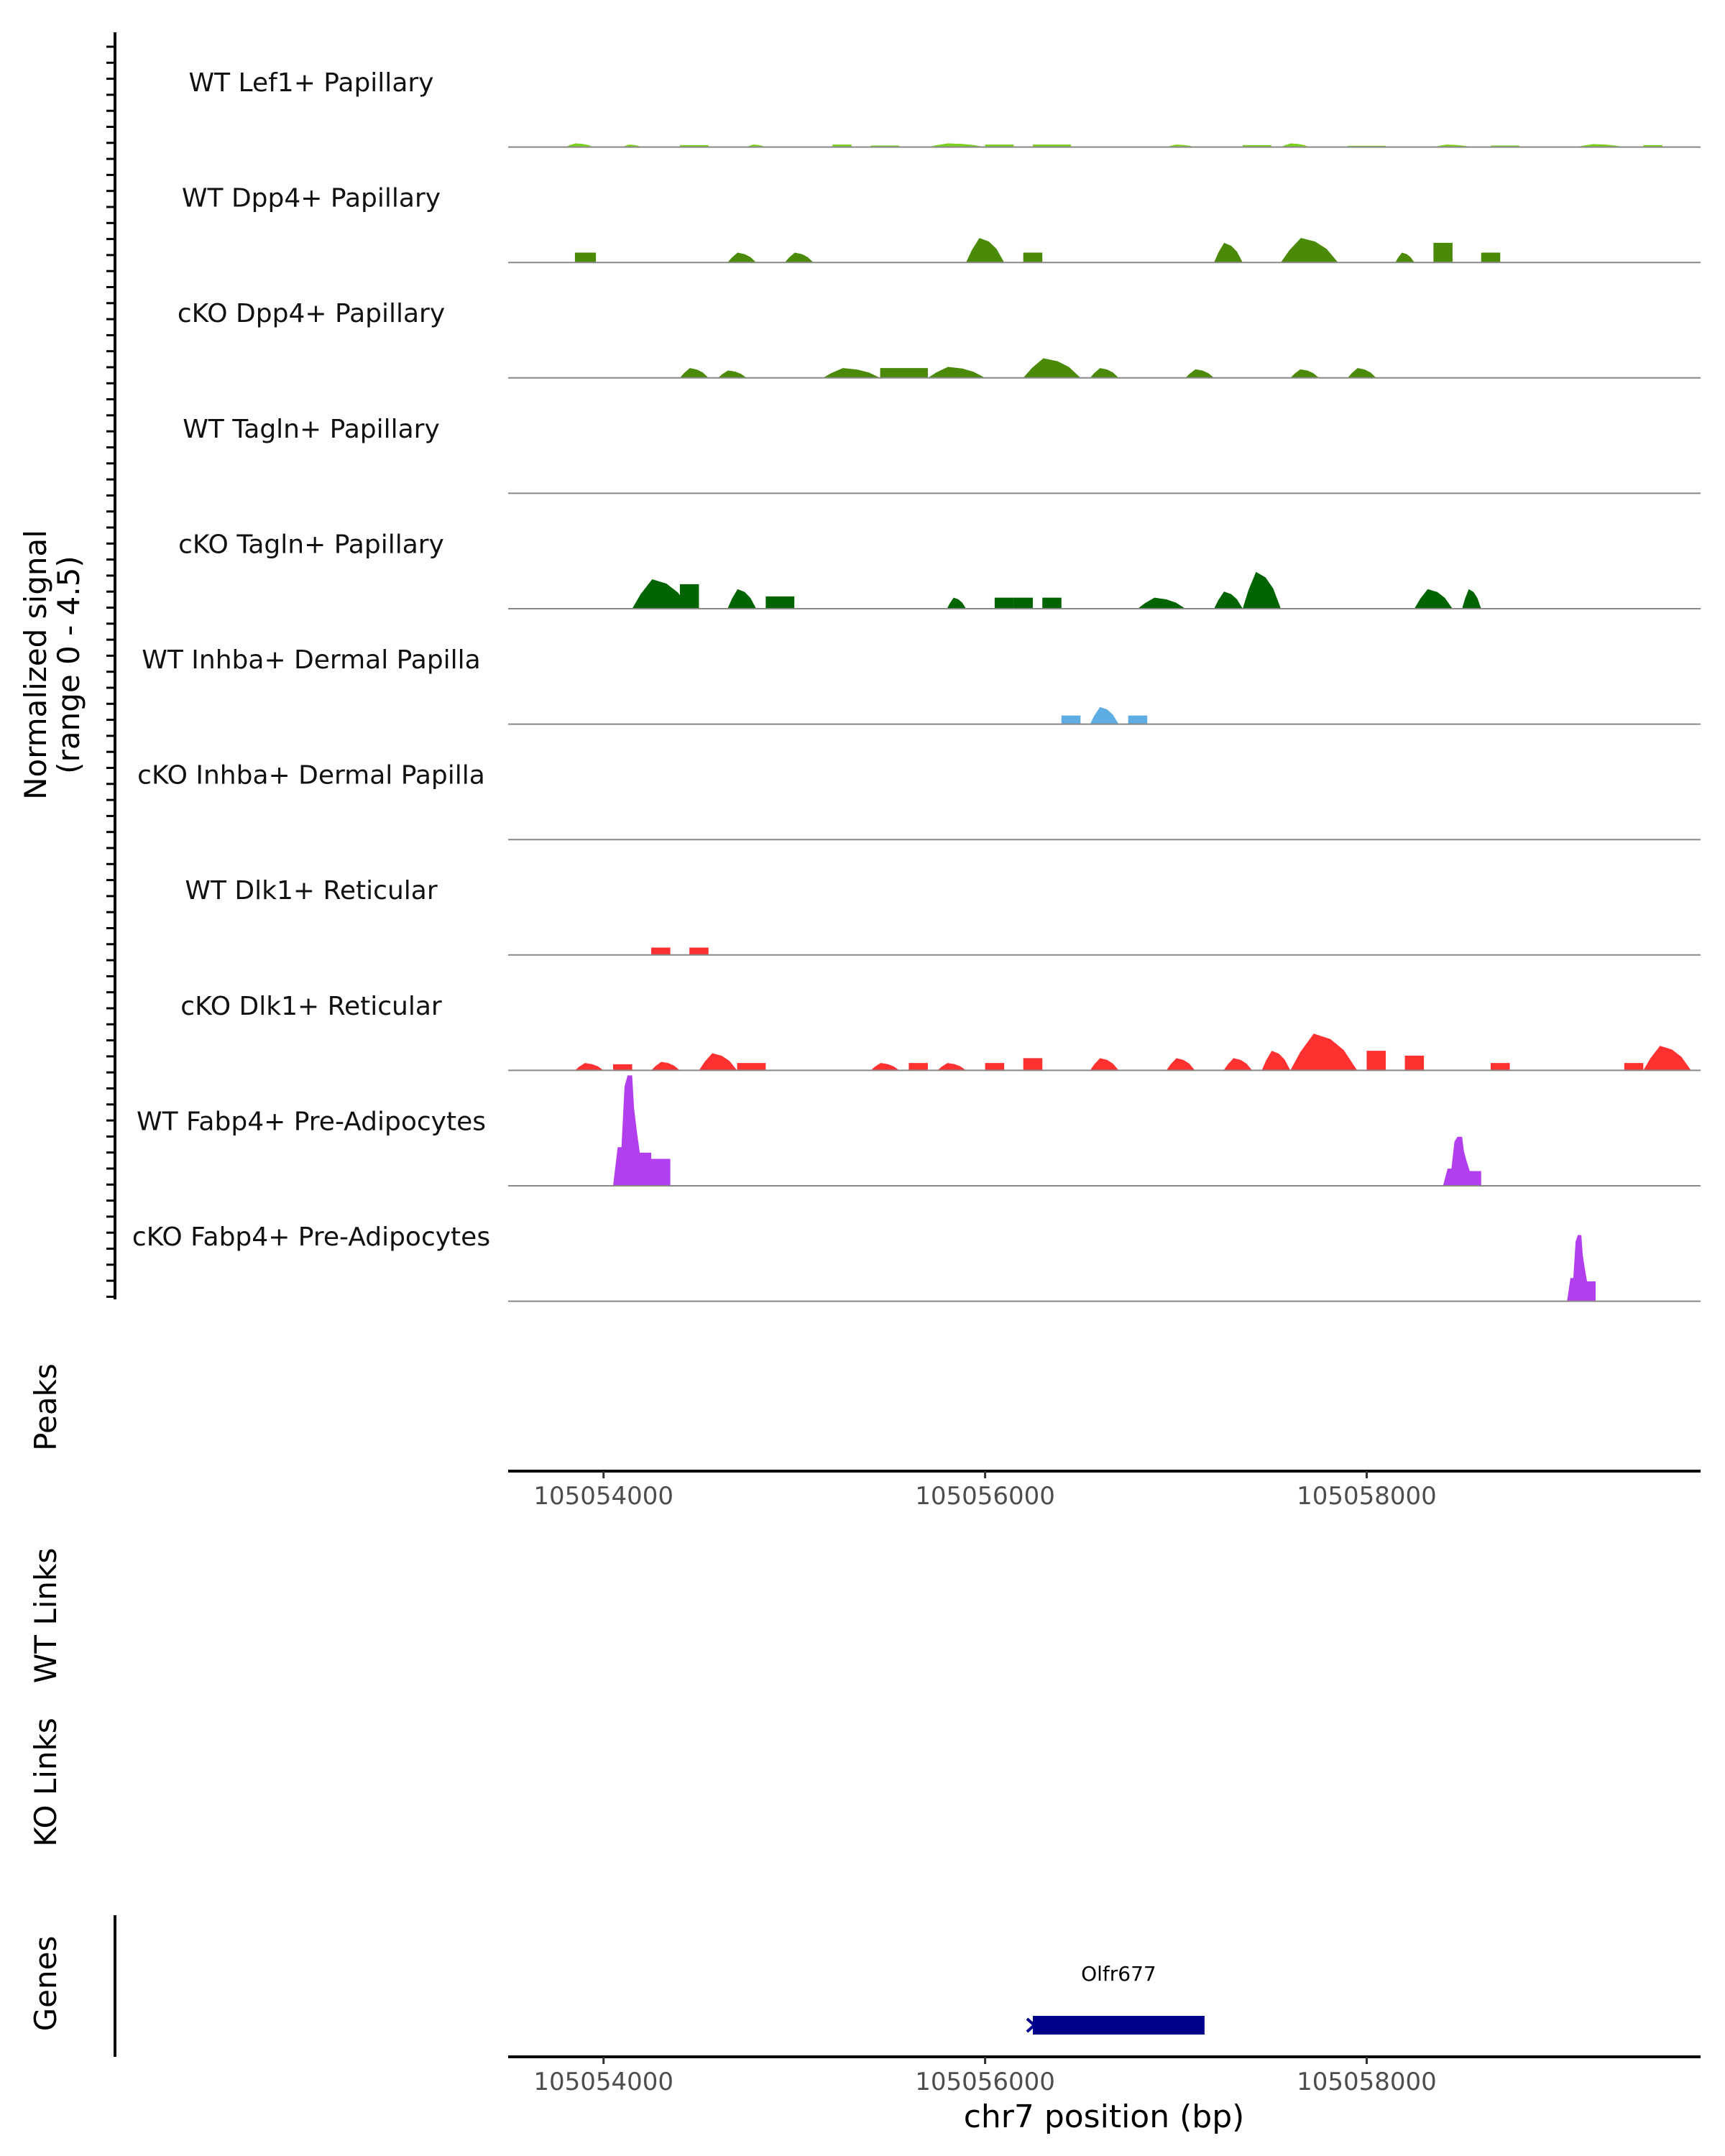  What do you see at coordinates (311, 429) in the screenshot?
I see `track-label: WT Tagln+ Papillary` at bounding box center [311, 429].